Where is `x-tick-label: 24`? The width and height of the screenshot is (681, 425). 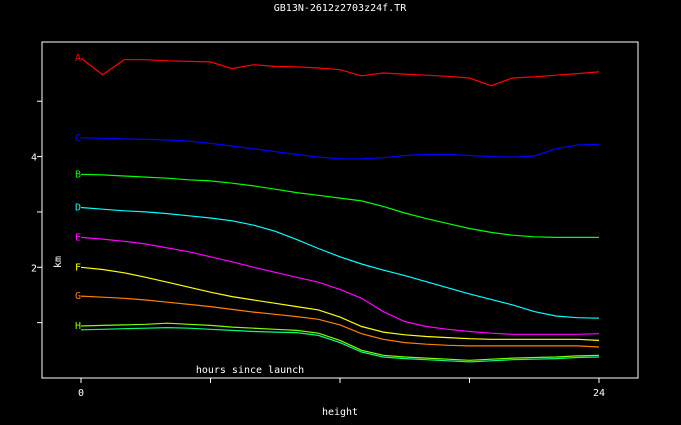
x-tick-label: 24 is located at coordinates (599, 393).